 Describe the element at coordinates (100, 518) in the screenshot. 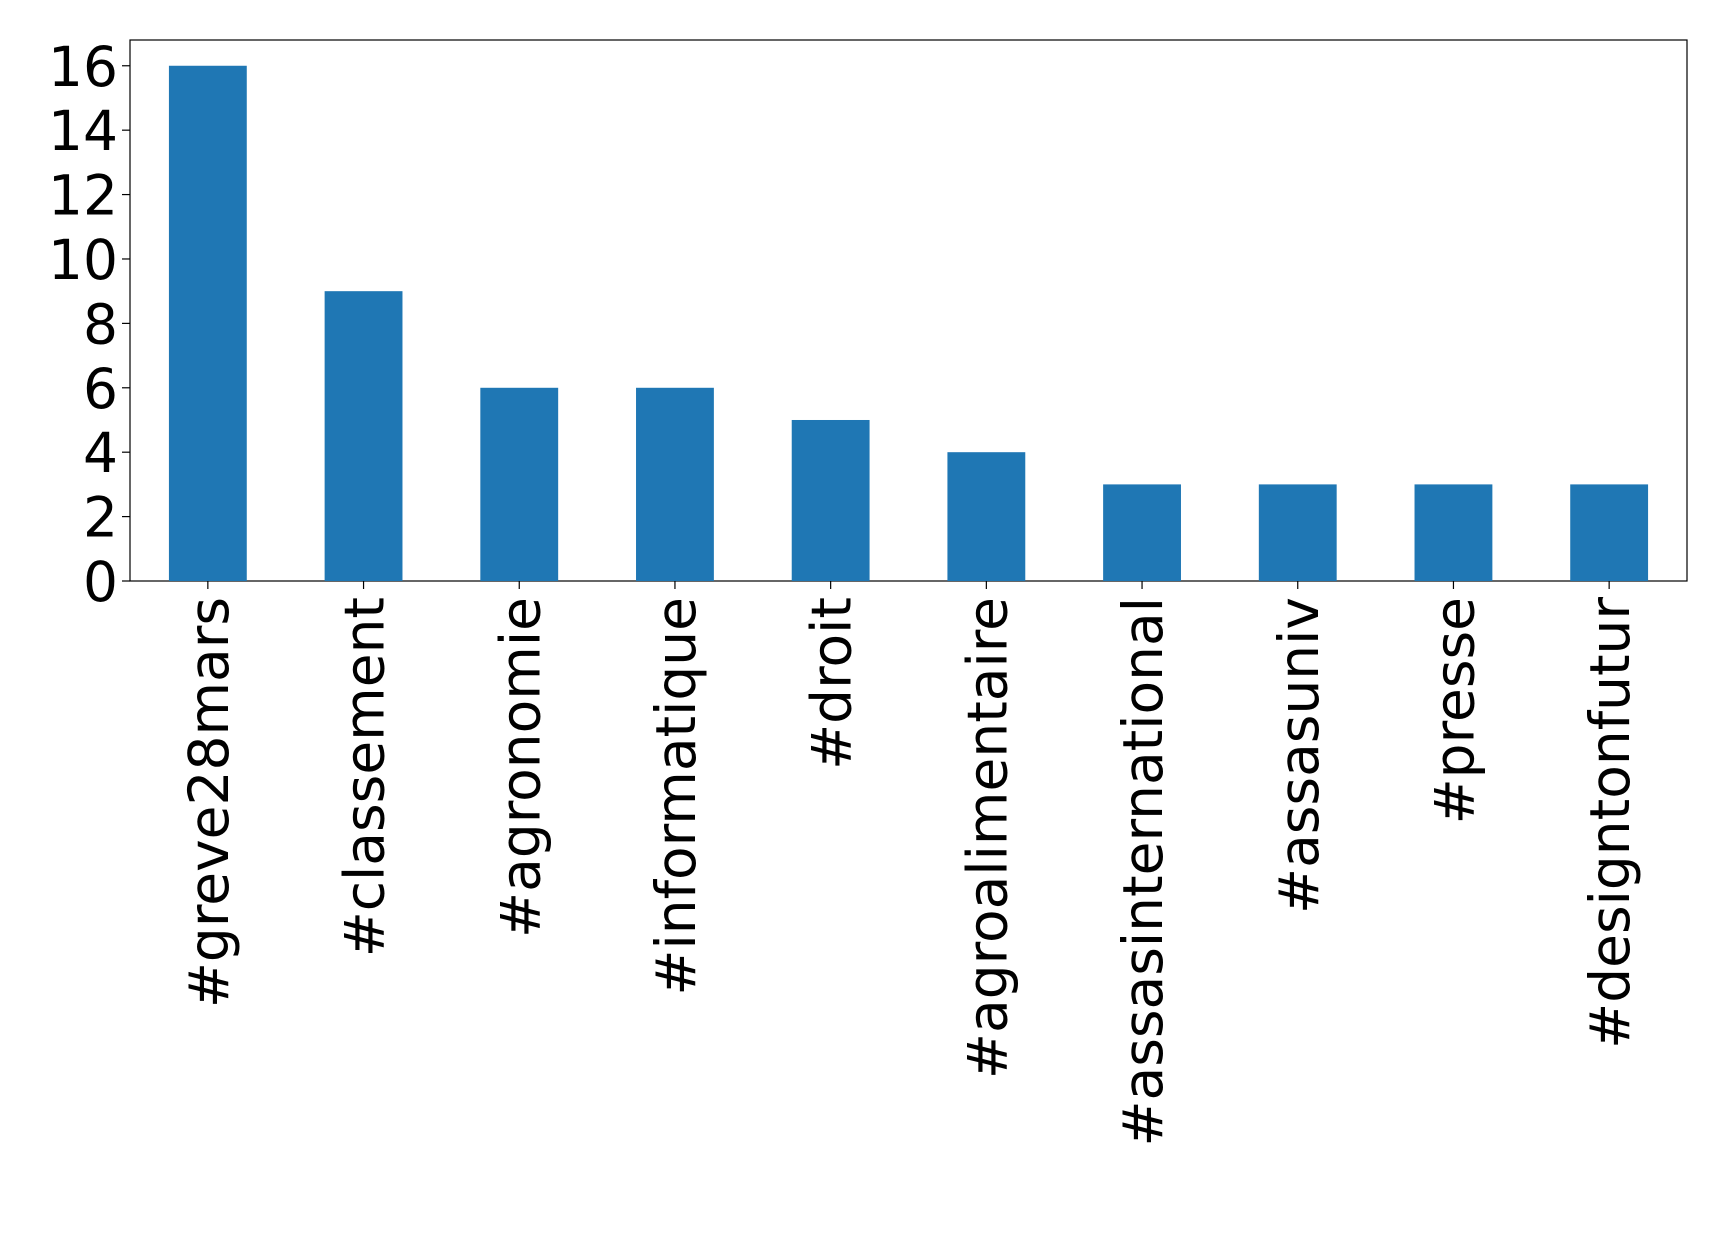

I see `y-tick-label: 2` at that location.